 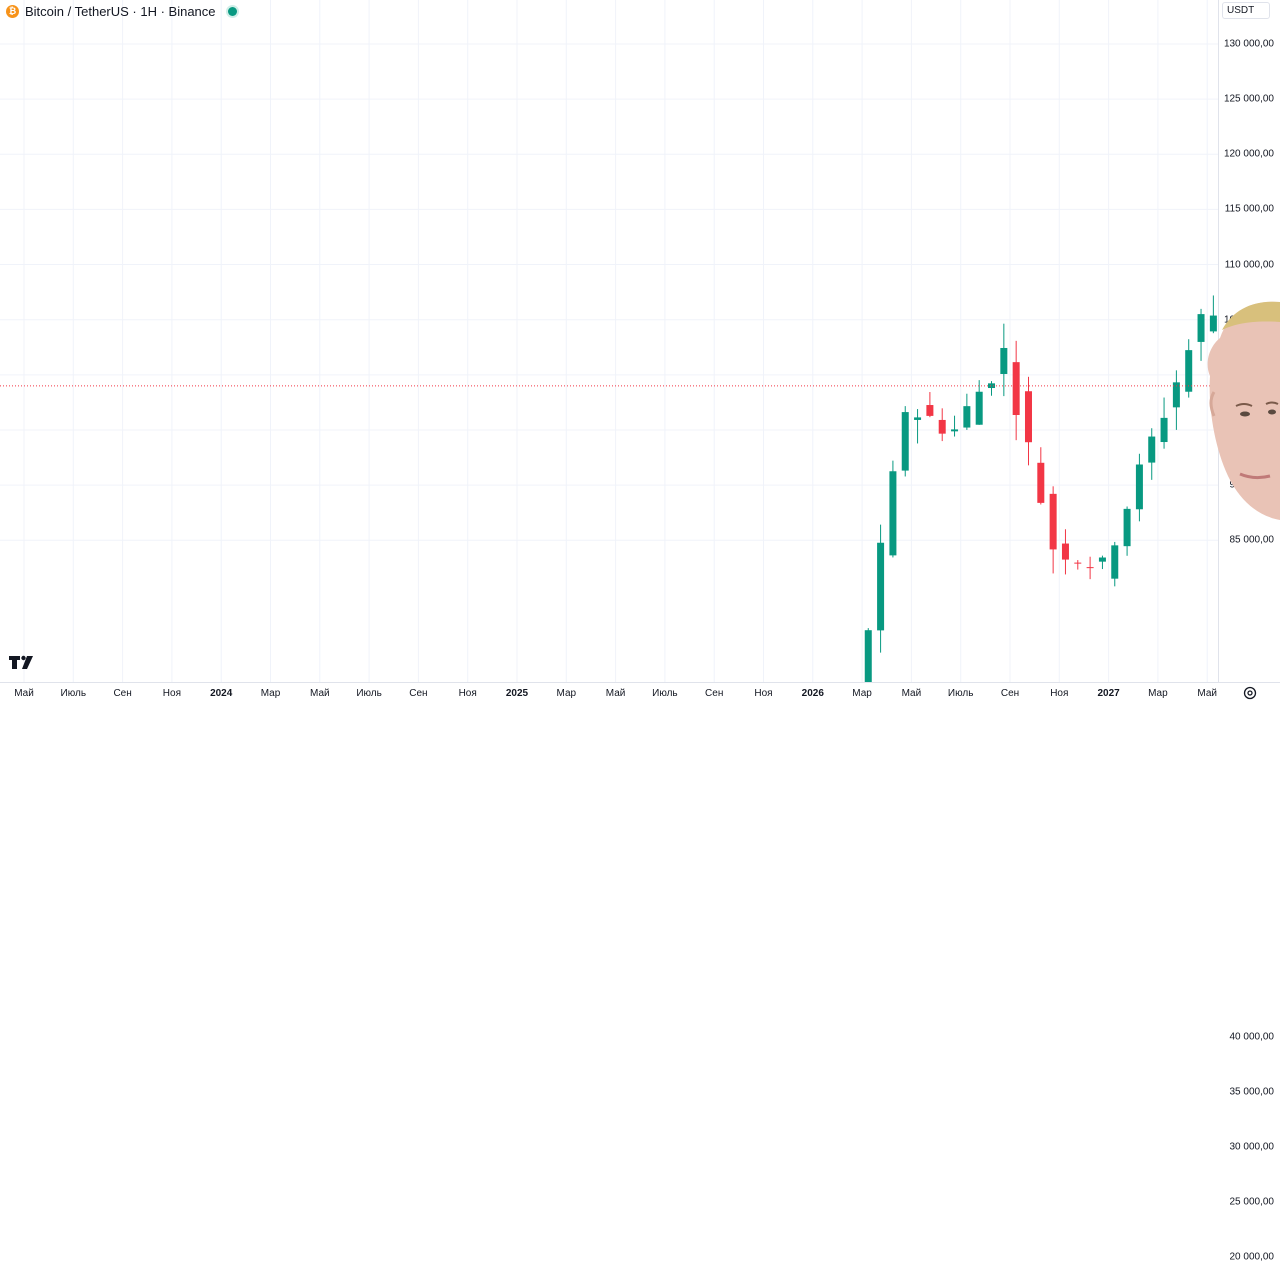 What do you see at coordinates (1108, 693) in the screenshot?
I see `time-label: 2027` at bounding box center [1108, 693].